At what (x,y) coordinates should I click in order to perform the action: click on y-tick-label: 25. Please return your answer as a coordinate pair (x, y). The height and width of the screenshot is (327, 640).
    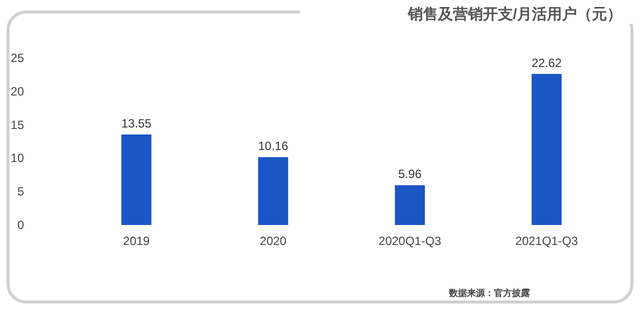
    Looking at the image, I should click on (17, 58).